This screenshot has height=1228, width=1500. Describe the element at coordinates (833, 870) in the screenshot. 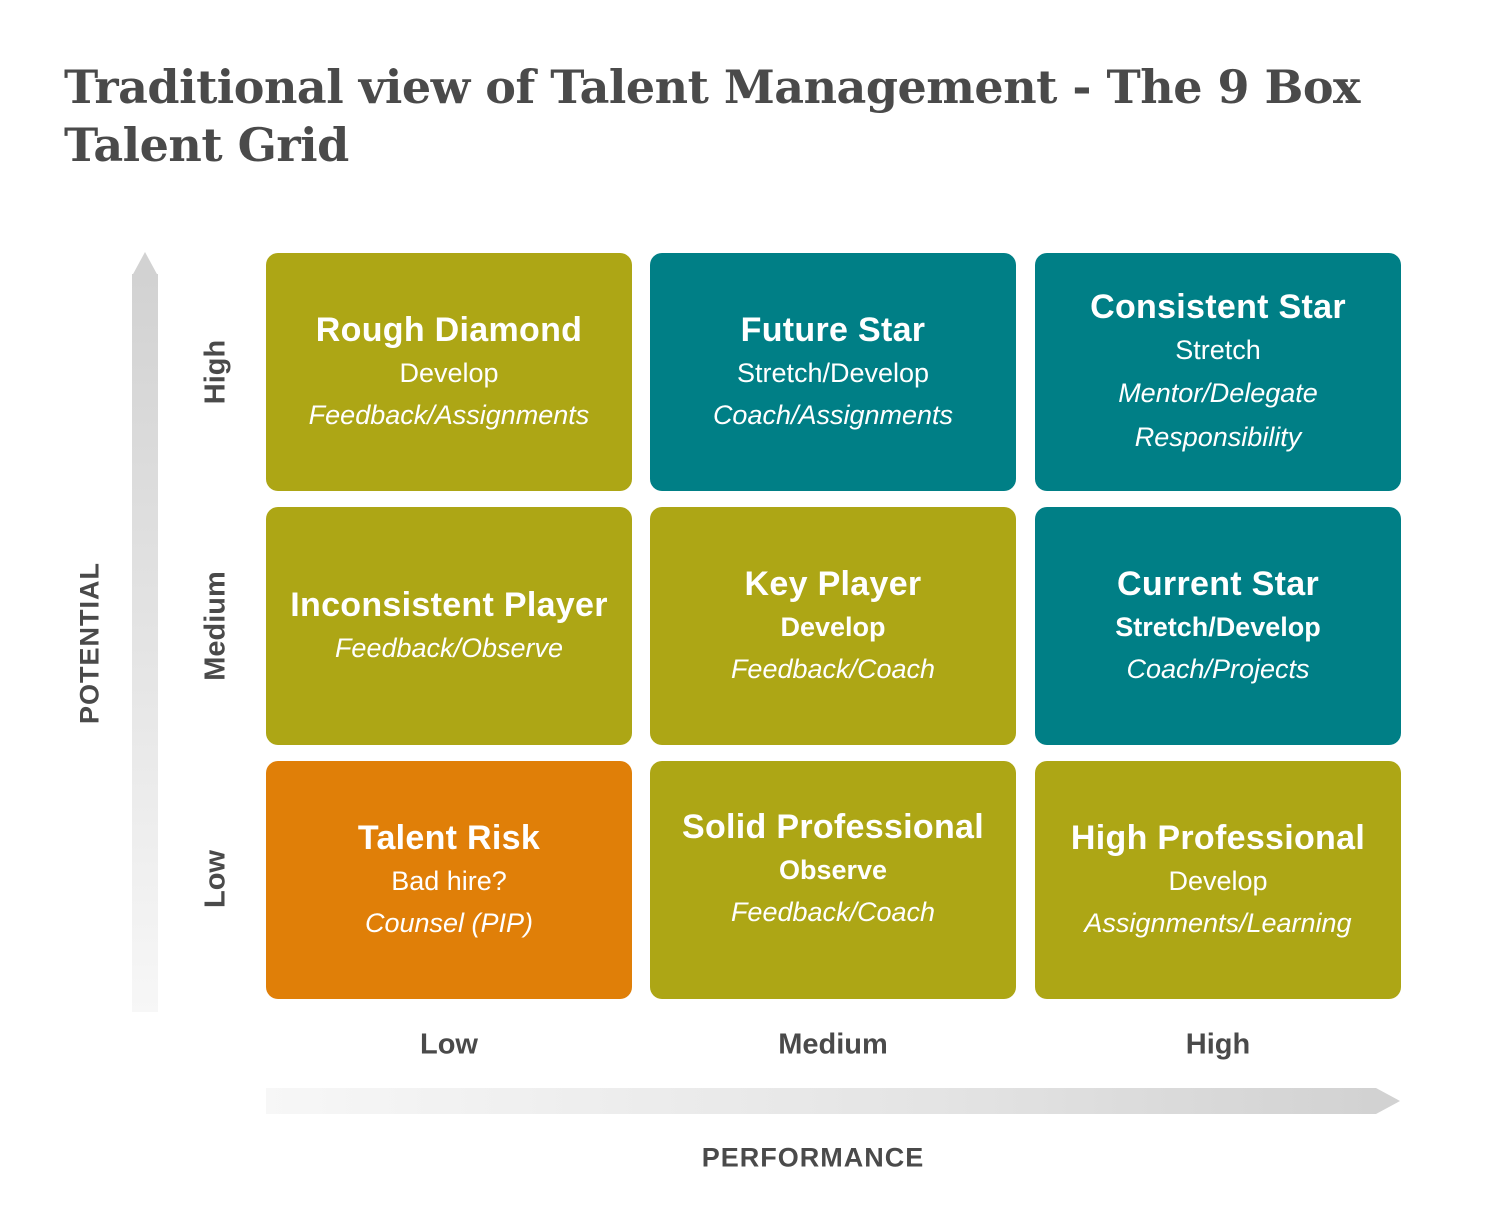

I see `box-action: Observe` at that location.